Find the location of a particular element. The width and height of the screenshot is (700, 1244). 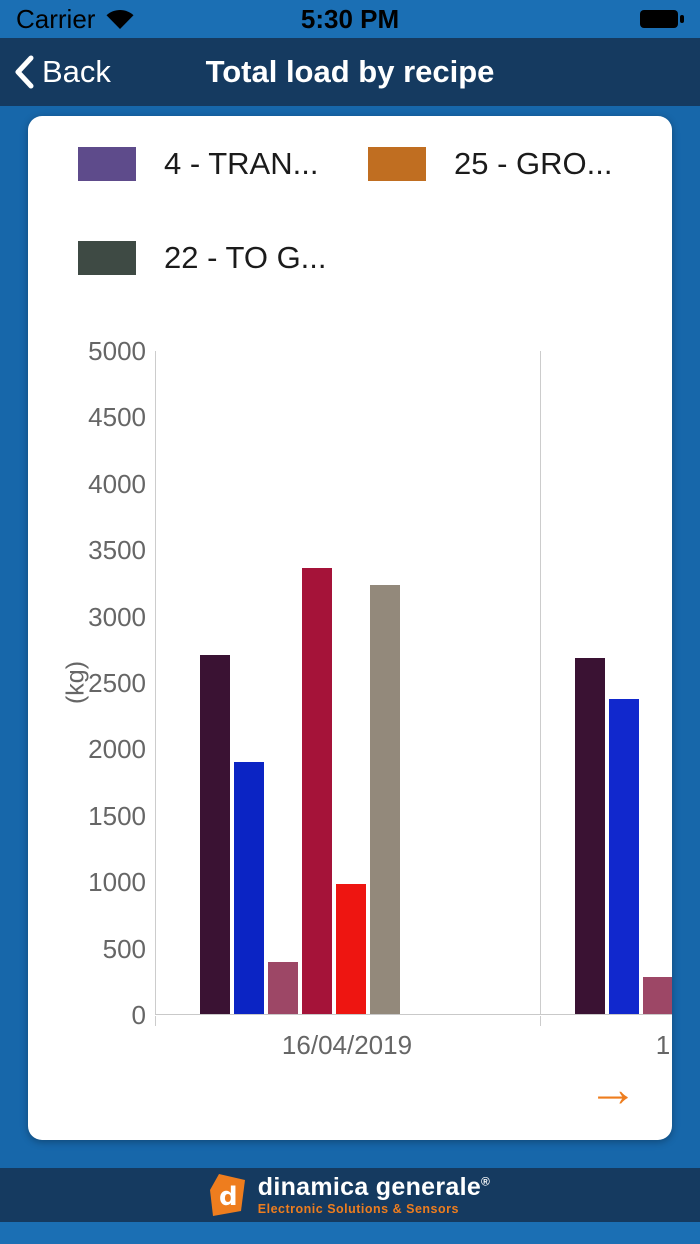

x-axis-labels: 16/04/2019 1 is located at coordinates (413, 1047).